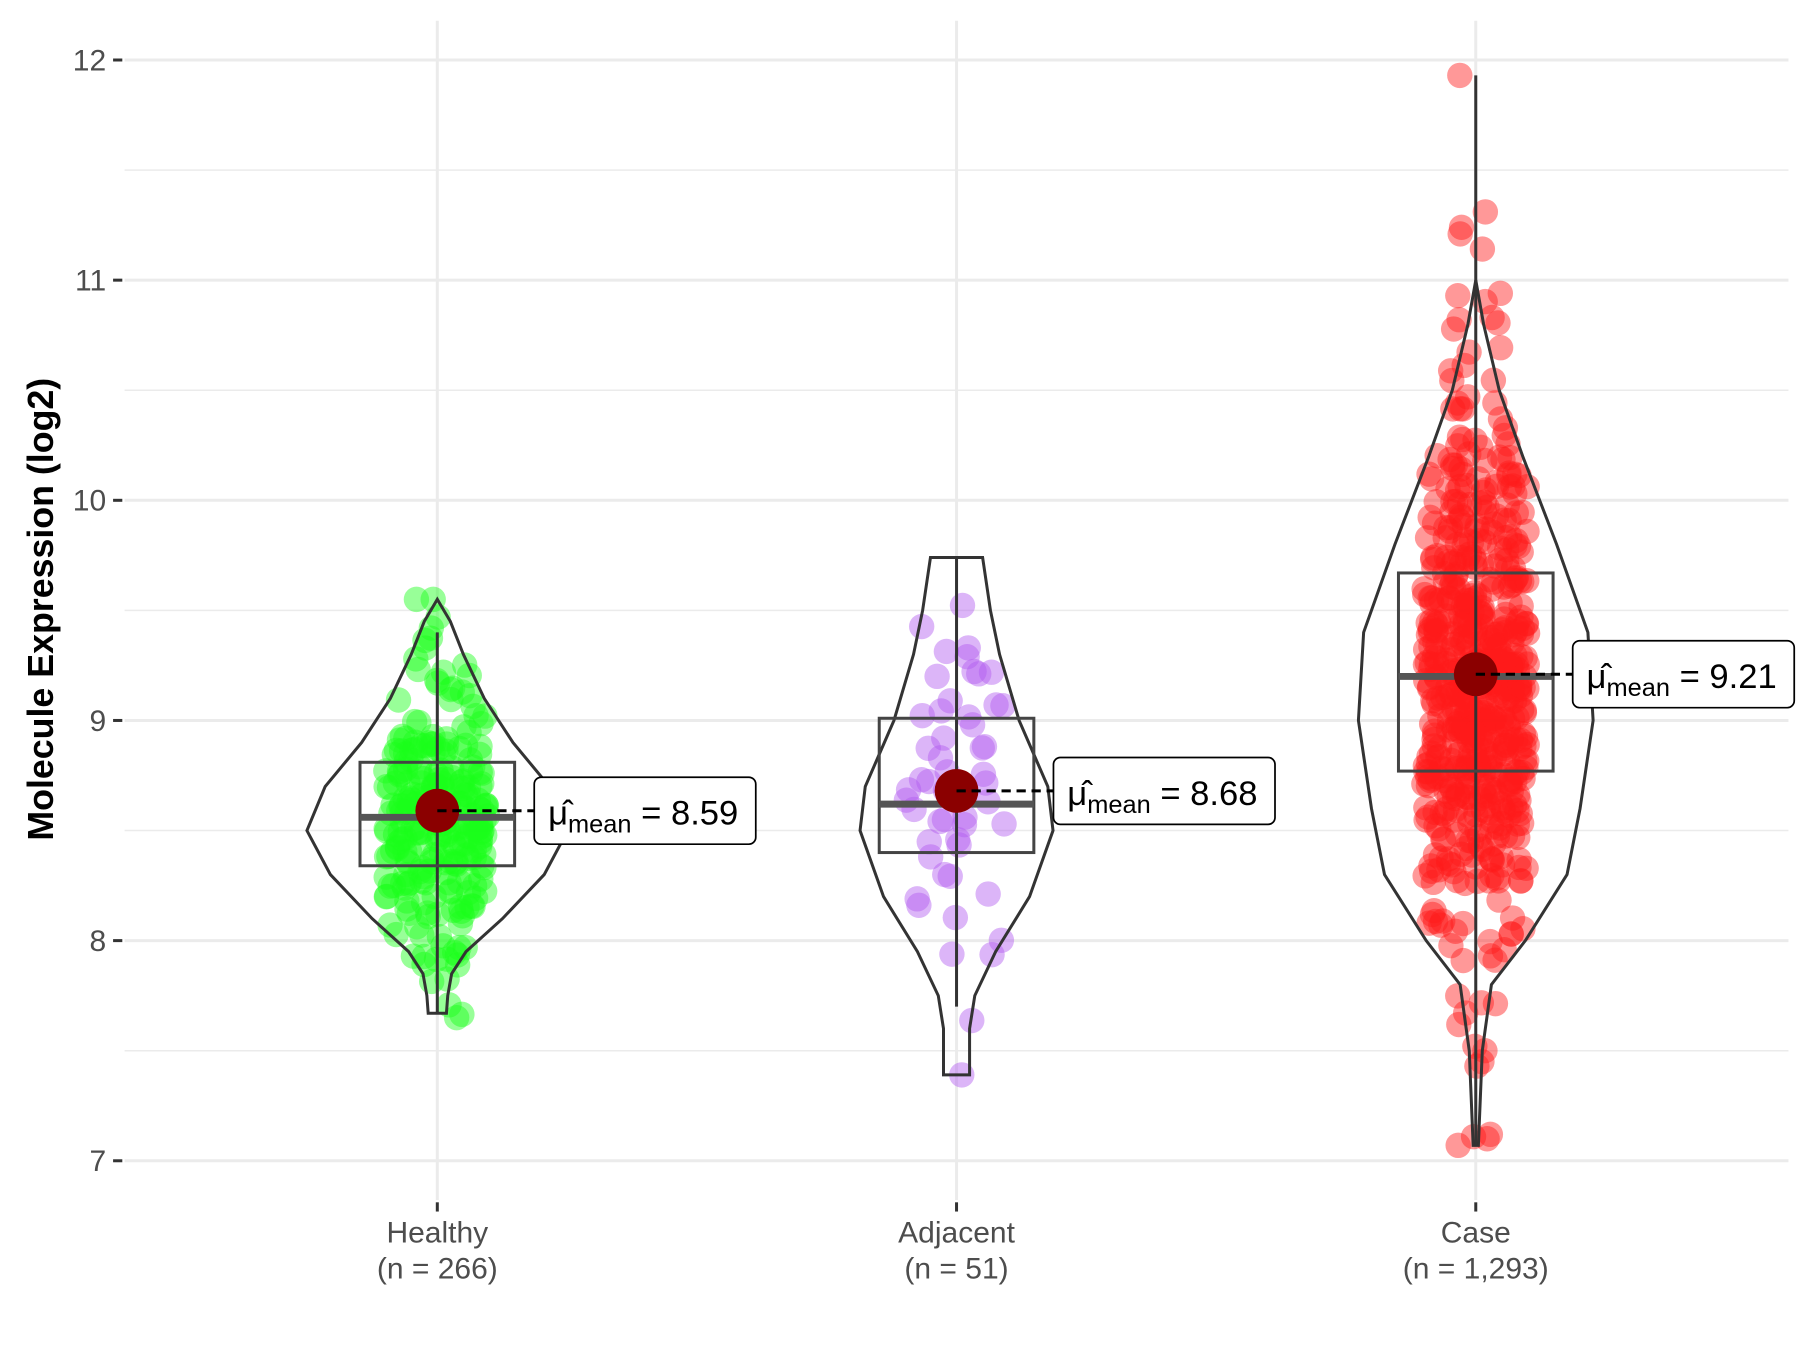 This screenshot has width=1800, height=1350. Describe the element at coordinates (1682, 680) in the screenshot. I see `mean-label: μ̂mean = 9.21` at that location.